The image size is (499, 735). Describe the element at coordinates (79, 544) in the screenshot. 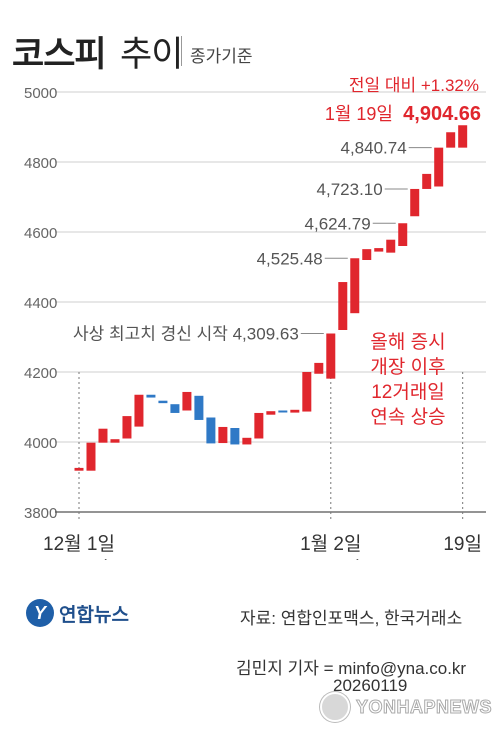

I see `x-date-label: 12월 1일` at that location.